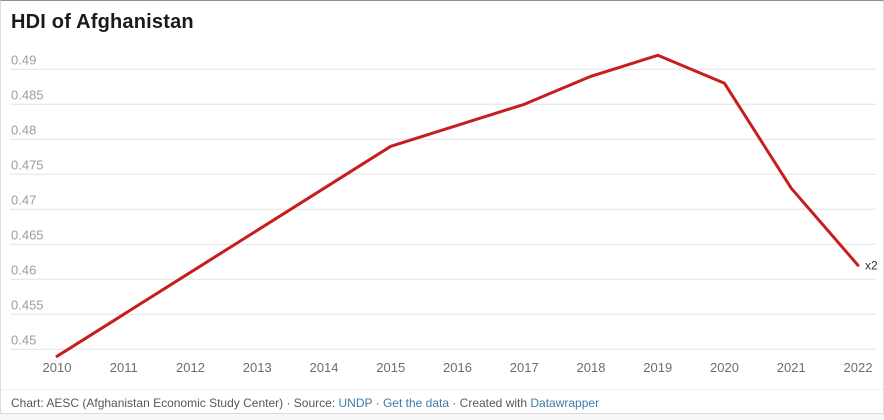 The height and width of the screenshot is (420, 884). Describe the element at coordinates (490, 403) in the screenshot. I see `footer-created-with-text: · Created with` at that location.